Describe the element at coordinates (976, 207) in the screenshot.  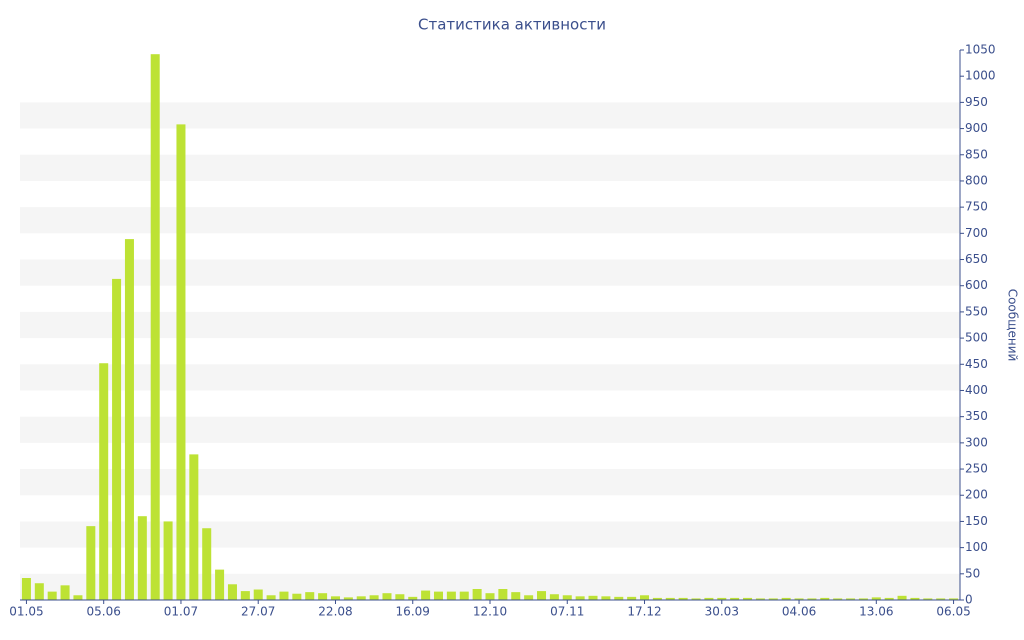
I see `y-tick-label: 750` at that location.